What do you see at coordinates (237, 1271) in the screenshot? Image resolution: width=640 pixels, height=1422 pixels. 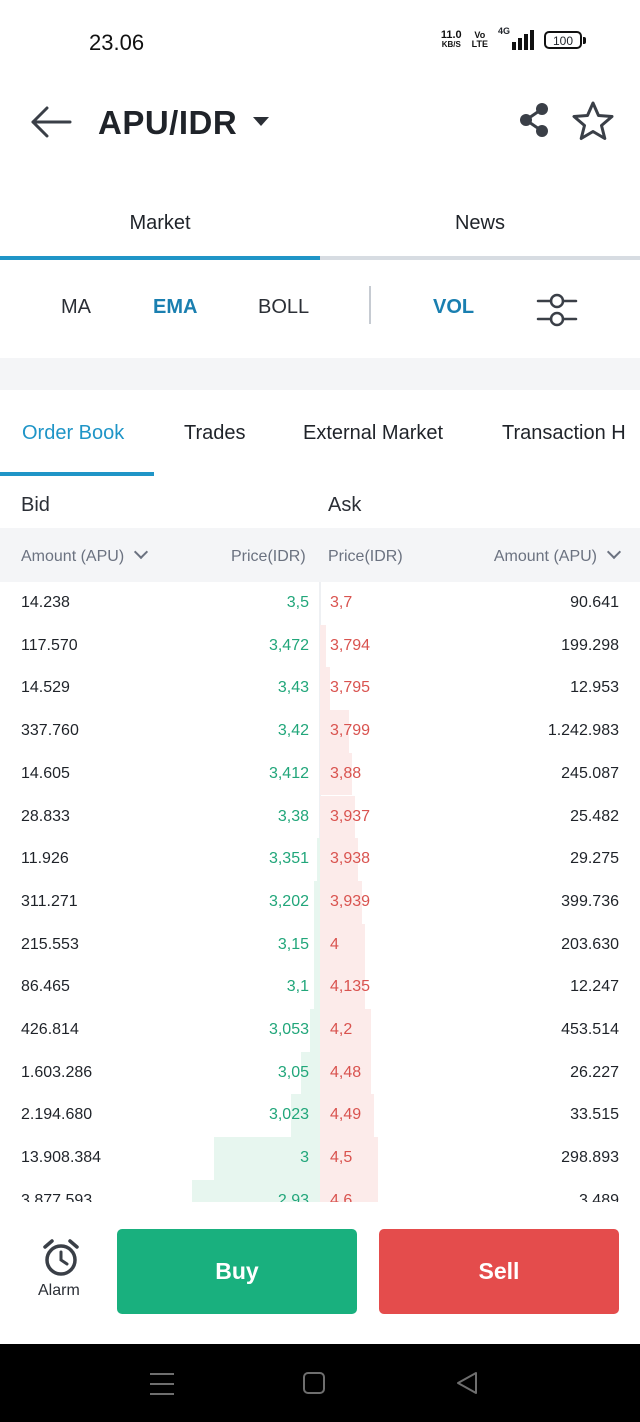 I see `buy-button: Buy` at bounding box center [237, 1271].